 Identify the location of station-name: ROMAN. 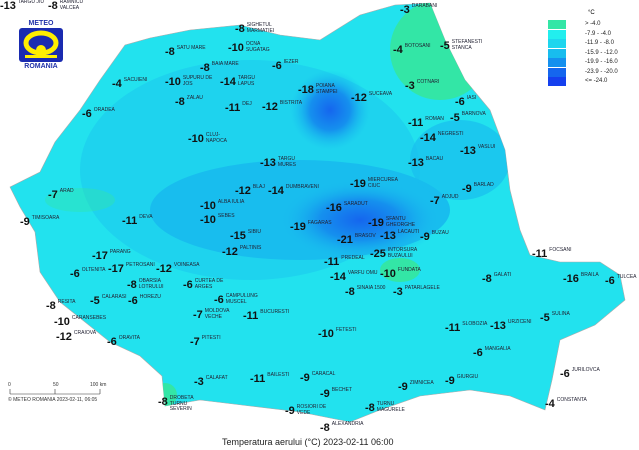
(434, 119).